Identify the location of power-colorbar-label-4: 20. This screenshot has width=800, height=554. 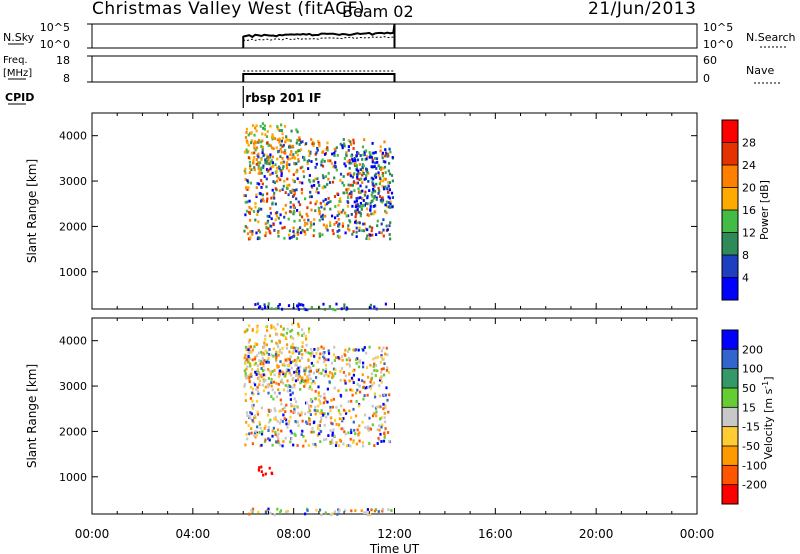
(749, 188).